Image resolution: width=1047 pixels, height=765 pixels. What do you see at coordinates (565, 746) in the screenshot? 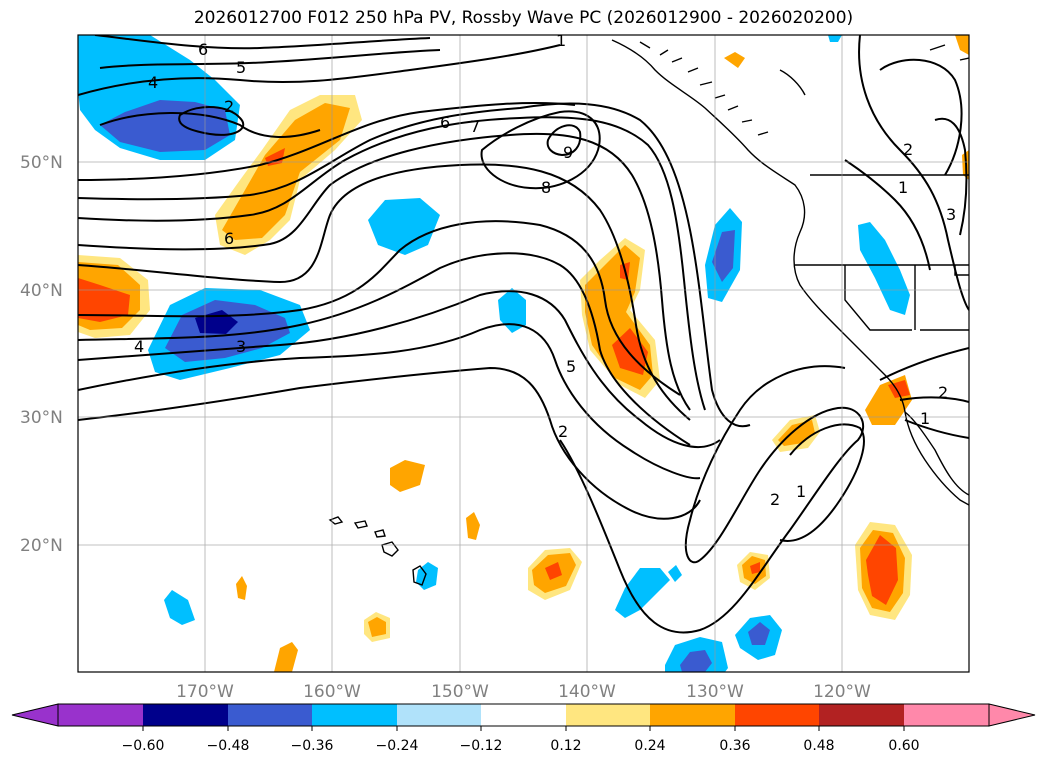
I see `colorbar-tick-label: 0.12` at bounding box center [565, 746].